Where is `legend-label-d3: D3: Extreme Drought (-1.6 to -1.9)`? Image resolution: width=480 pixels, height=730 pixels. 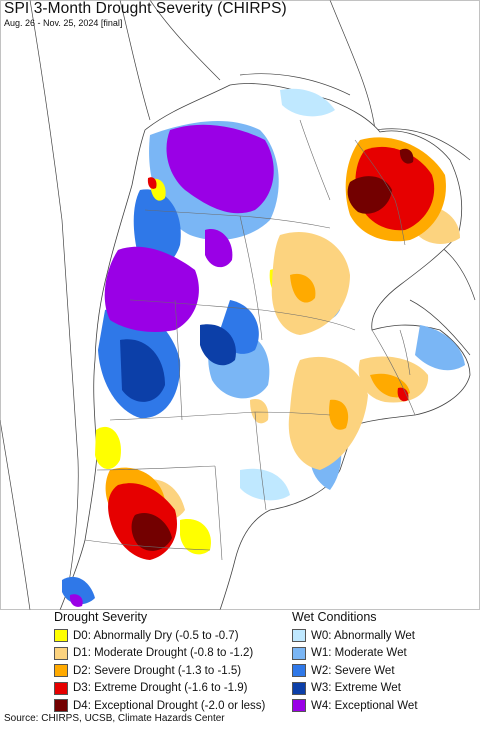
legend-label-d3: D3: Extreme Drought (-1.6 to -1.9) is located at coordinates (160, 688).